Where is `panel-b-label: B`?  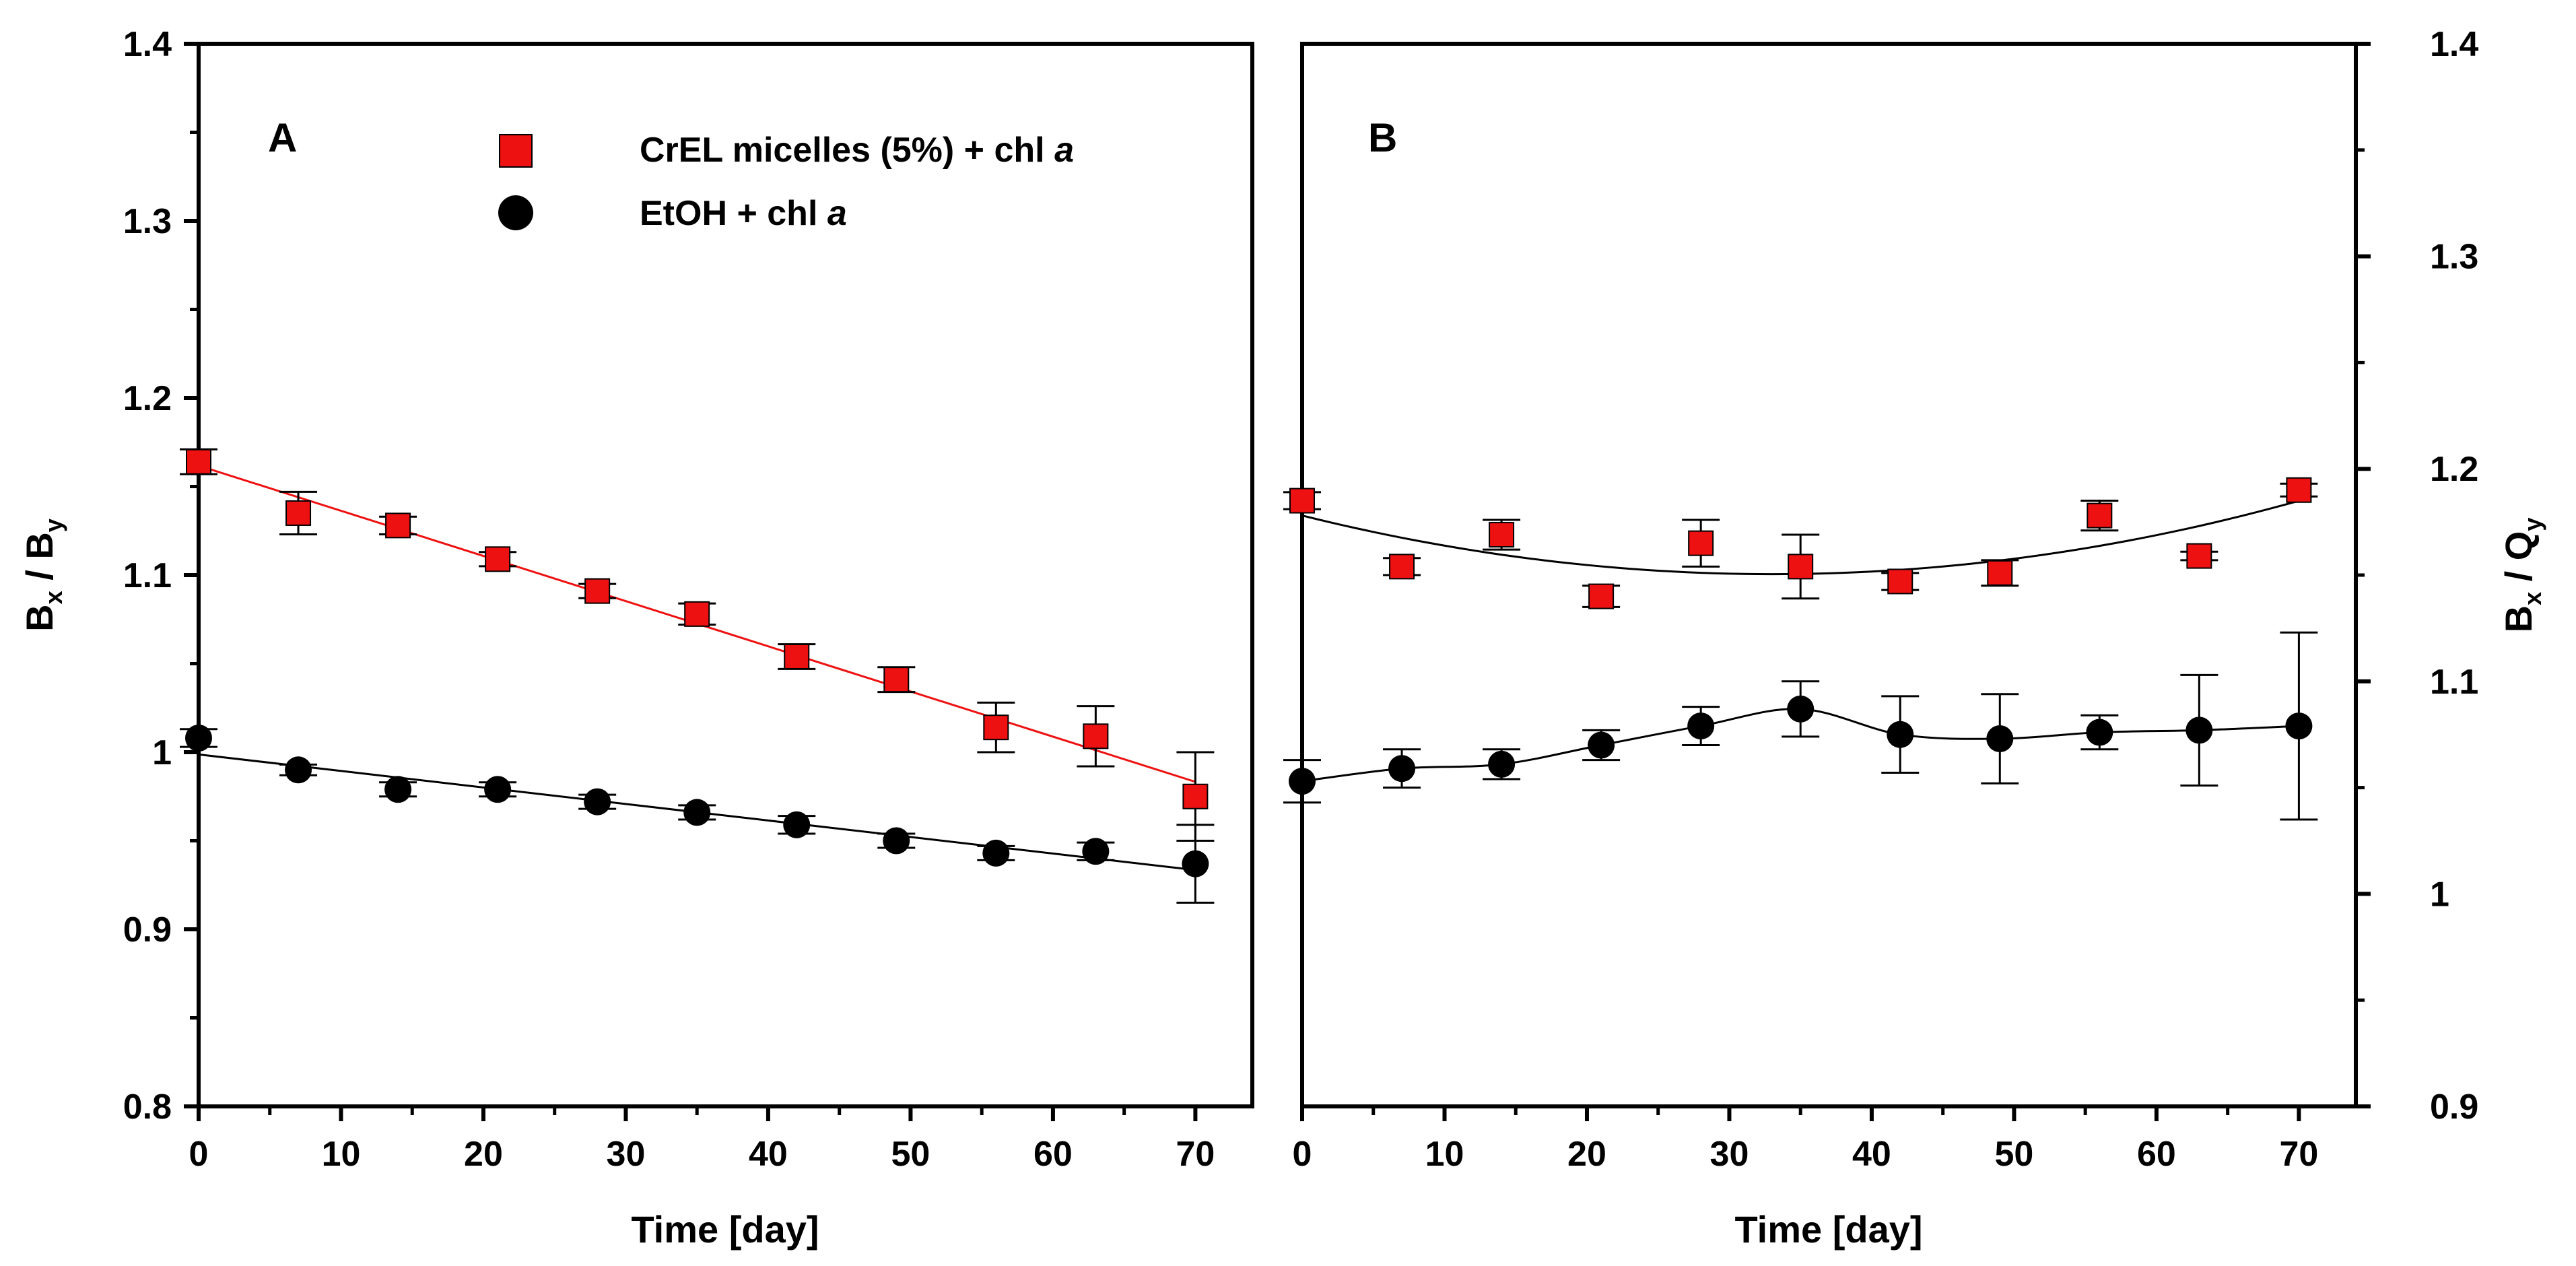 panel-b-label: B is located at coordinates (1382, 137).